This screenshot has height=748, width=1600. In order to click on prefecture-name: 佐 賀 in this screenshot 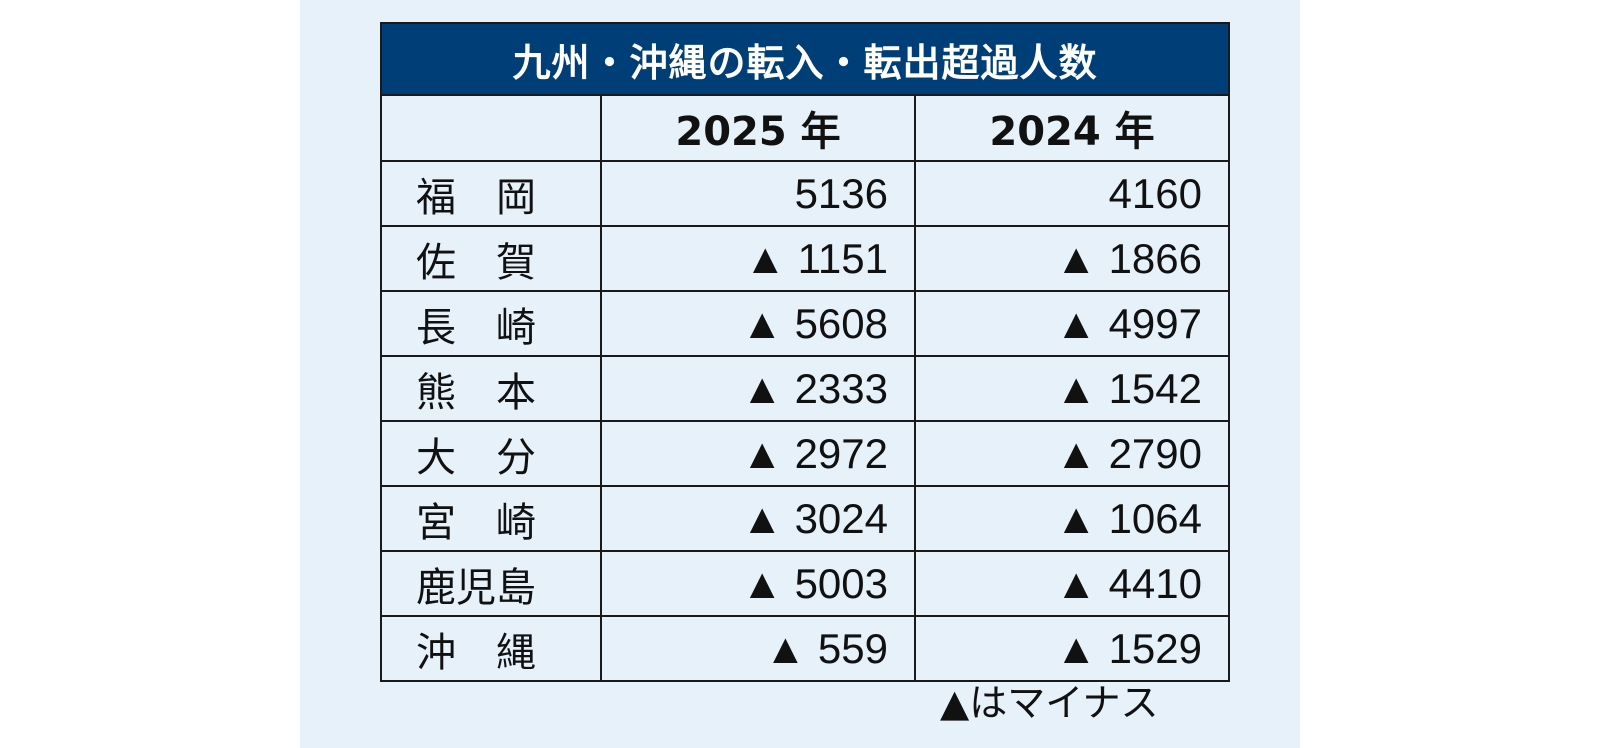, I will do `click(491, 258)`.